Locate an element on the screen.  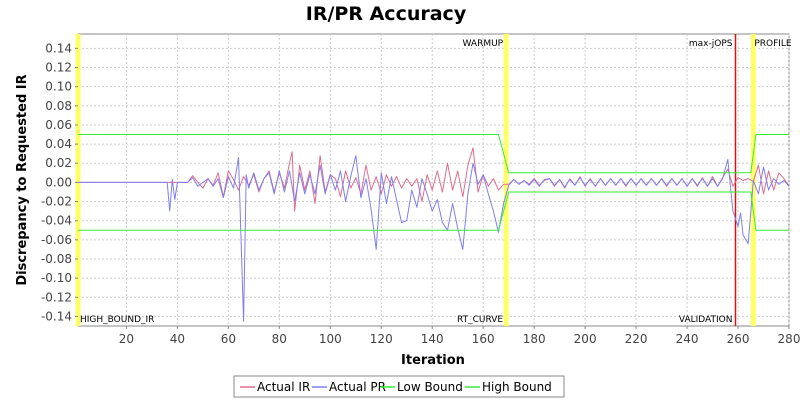
x-tick-label: 200 is located at coordinates (585, 339).